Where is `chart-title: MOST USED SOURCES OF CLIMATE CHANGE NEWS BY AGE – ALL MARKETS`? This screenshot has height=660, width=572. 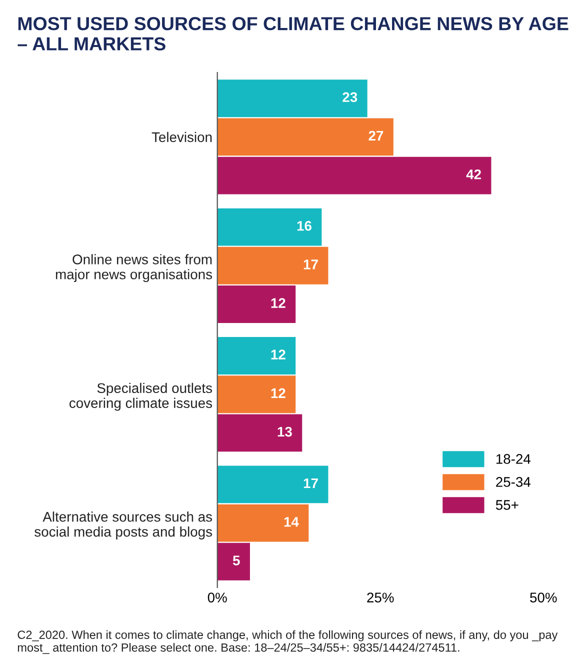
chart-title: MOST USED SOURCES OF CLIMATE CHANGE NEWS BY AGE – ALL MARKETS is located at coordinates (293, 33).